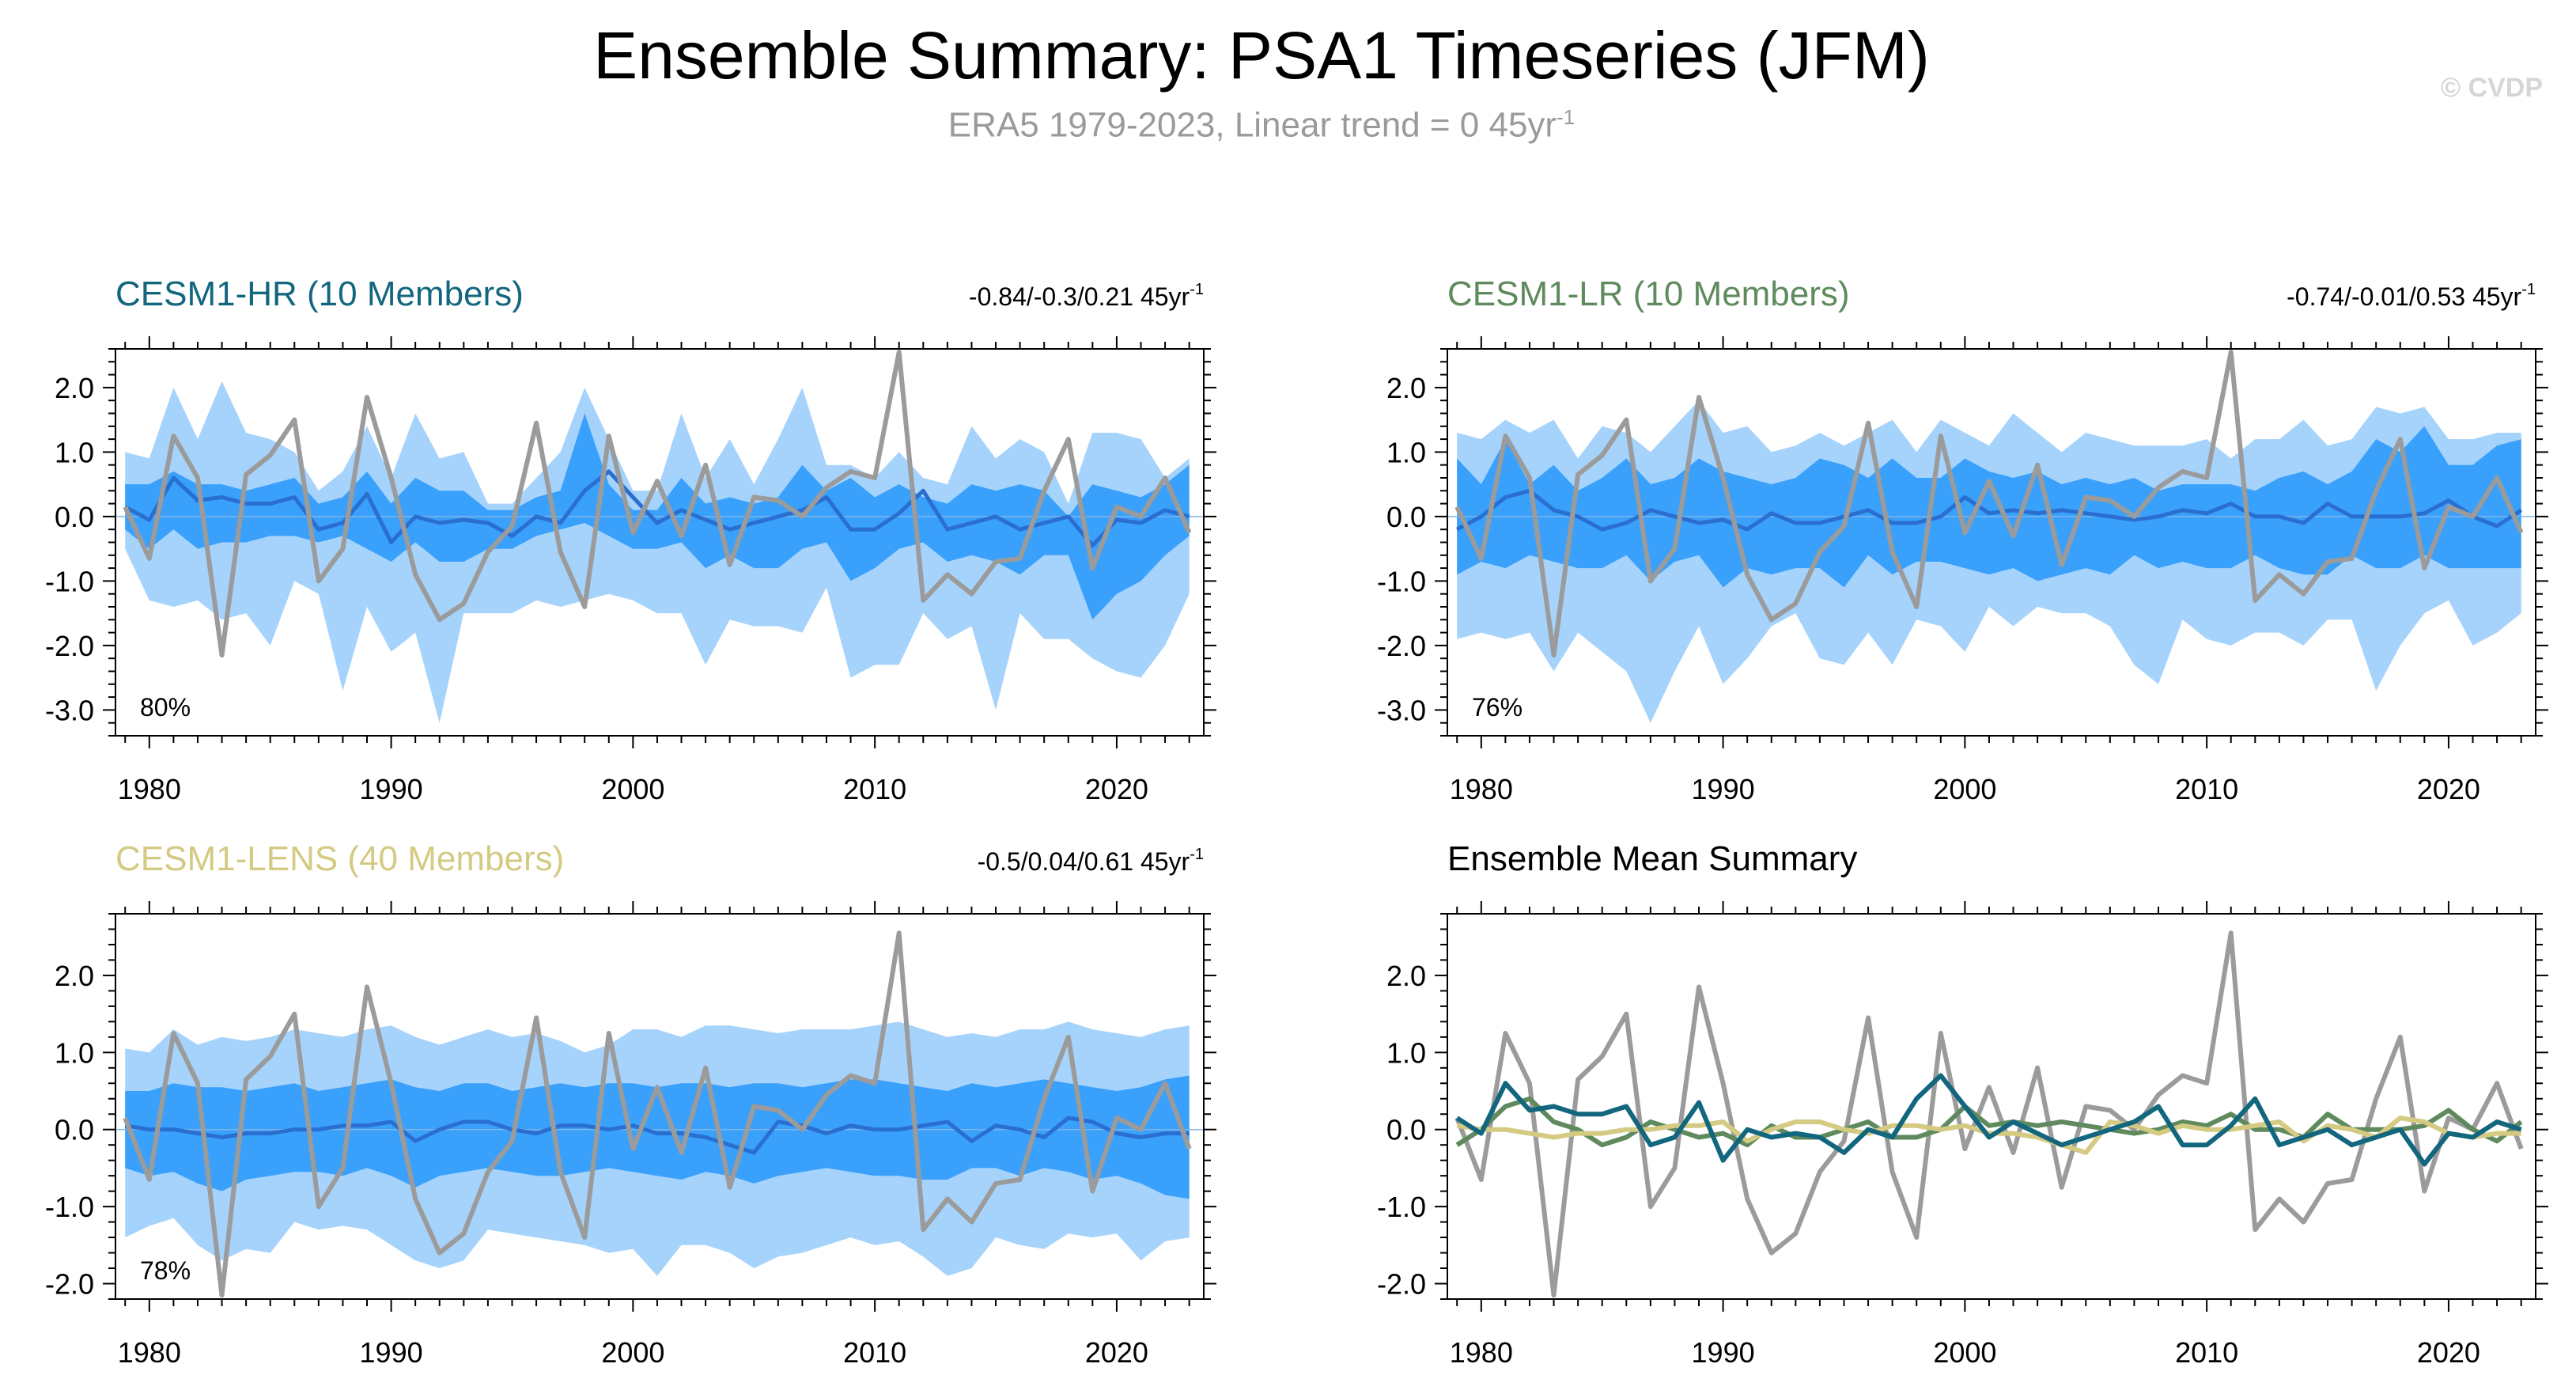 This screenshot has width=2576, height=1394. What do you see at coordinates (1990, 510) in the screenshot?
I see `ensemble-mean-line-lr` at bounding box center [1990, 510].